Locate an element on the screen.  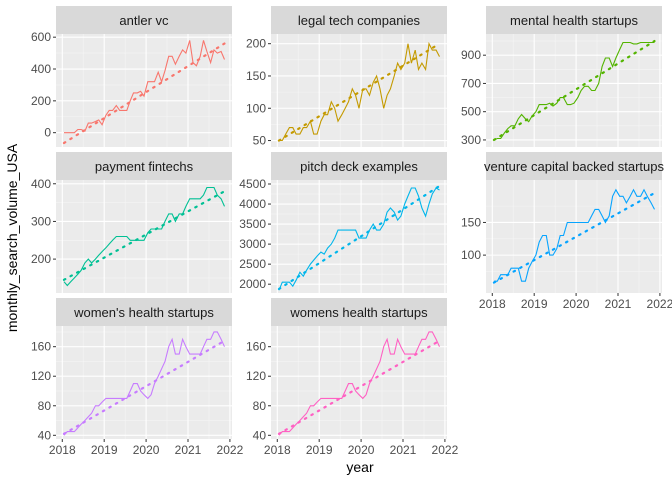
y-tick-label: 0 is located at coordinates (47, 133).